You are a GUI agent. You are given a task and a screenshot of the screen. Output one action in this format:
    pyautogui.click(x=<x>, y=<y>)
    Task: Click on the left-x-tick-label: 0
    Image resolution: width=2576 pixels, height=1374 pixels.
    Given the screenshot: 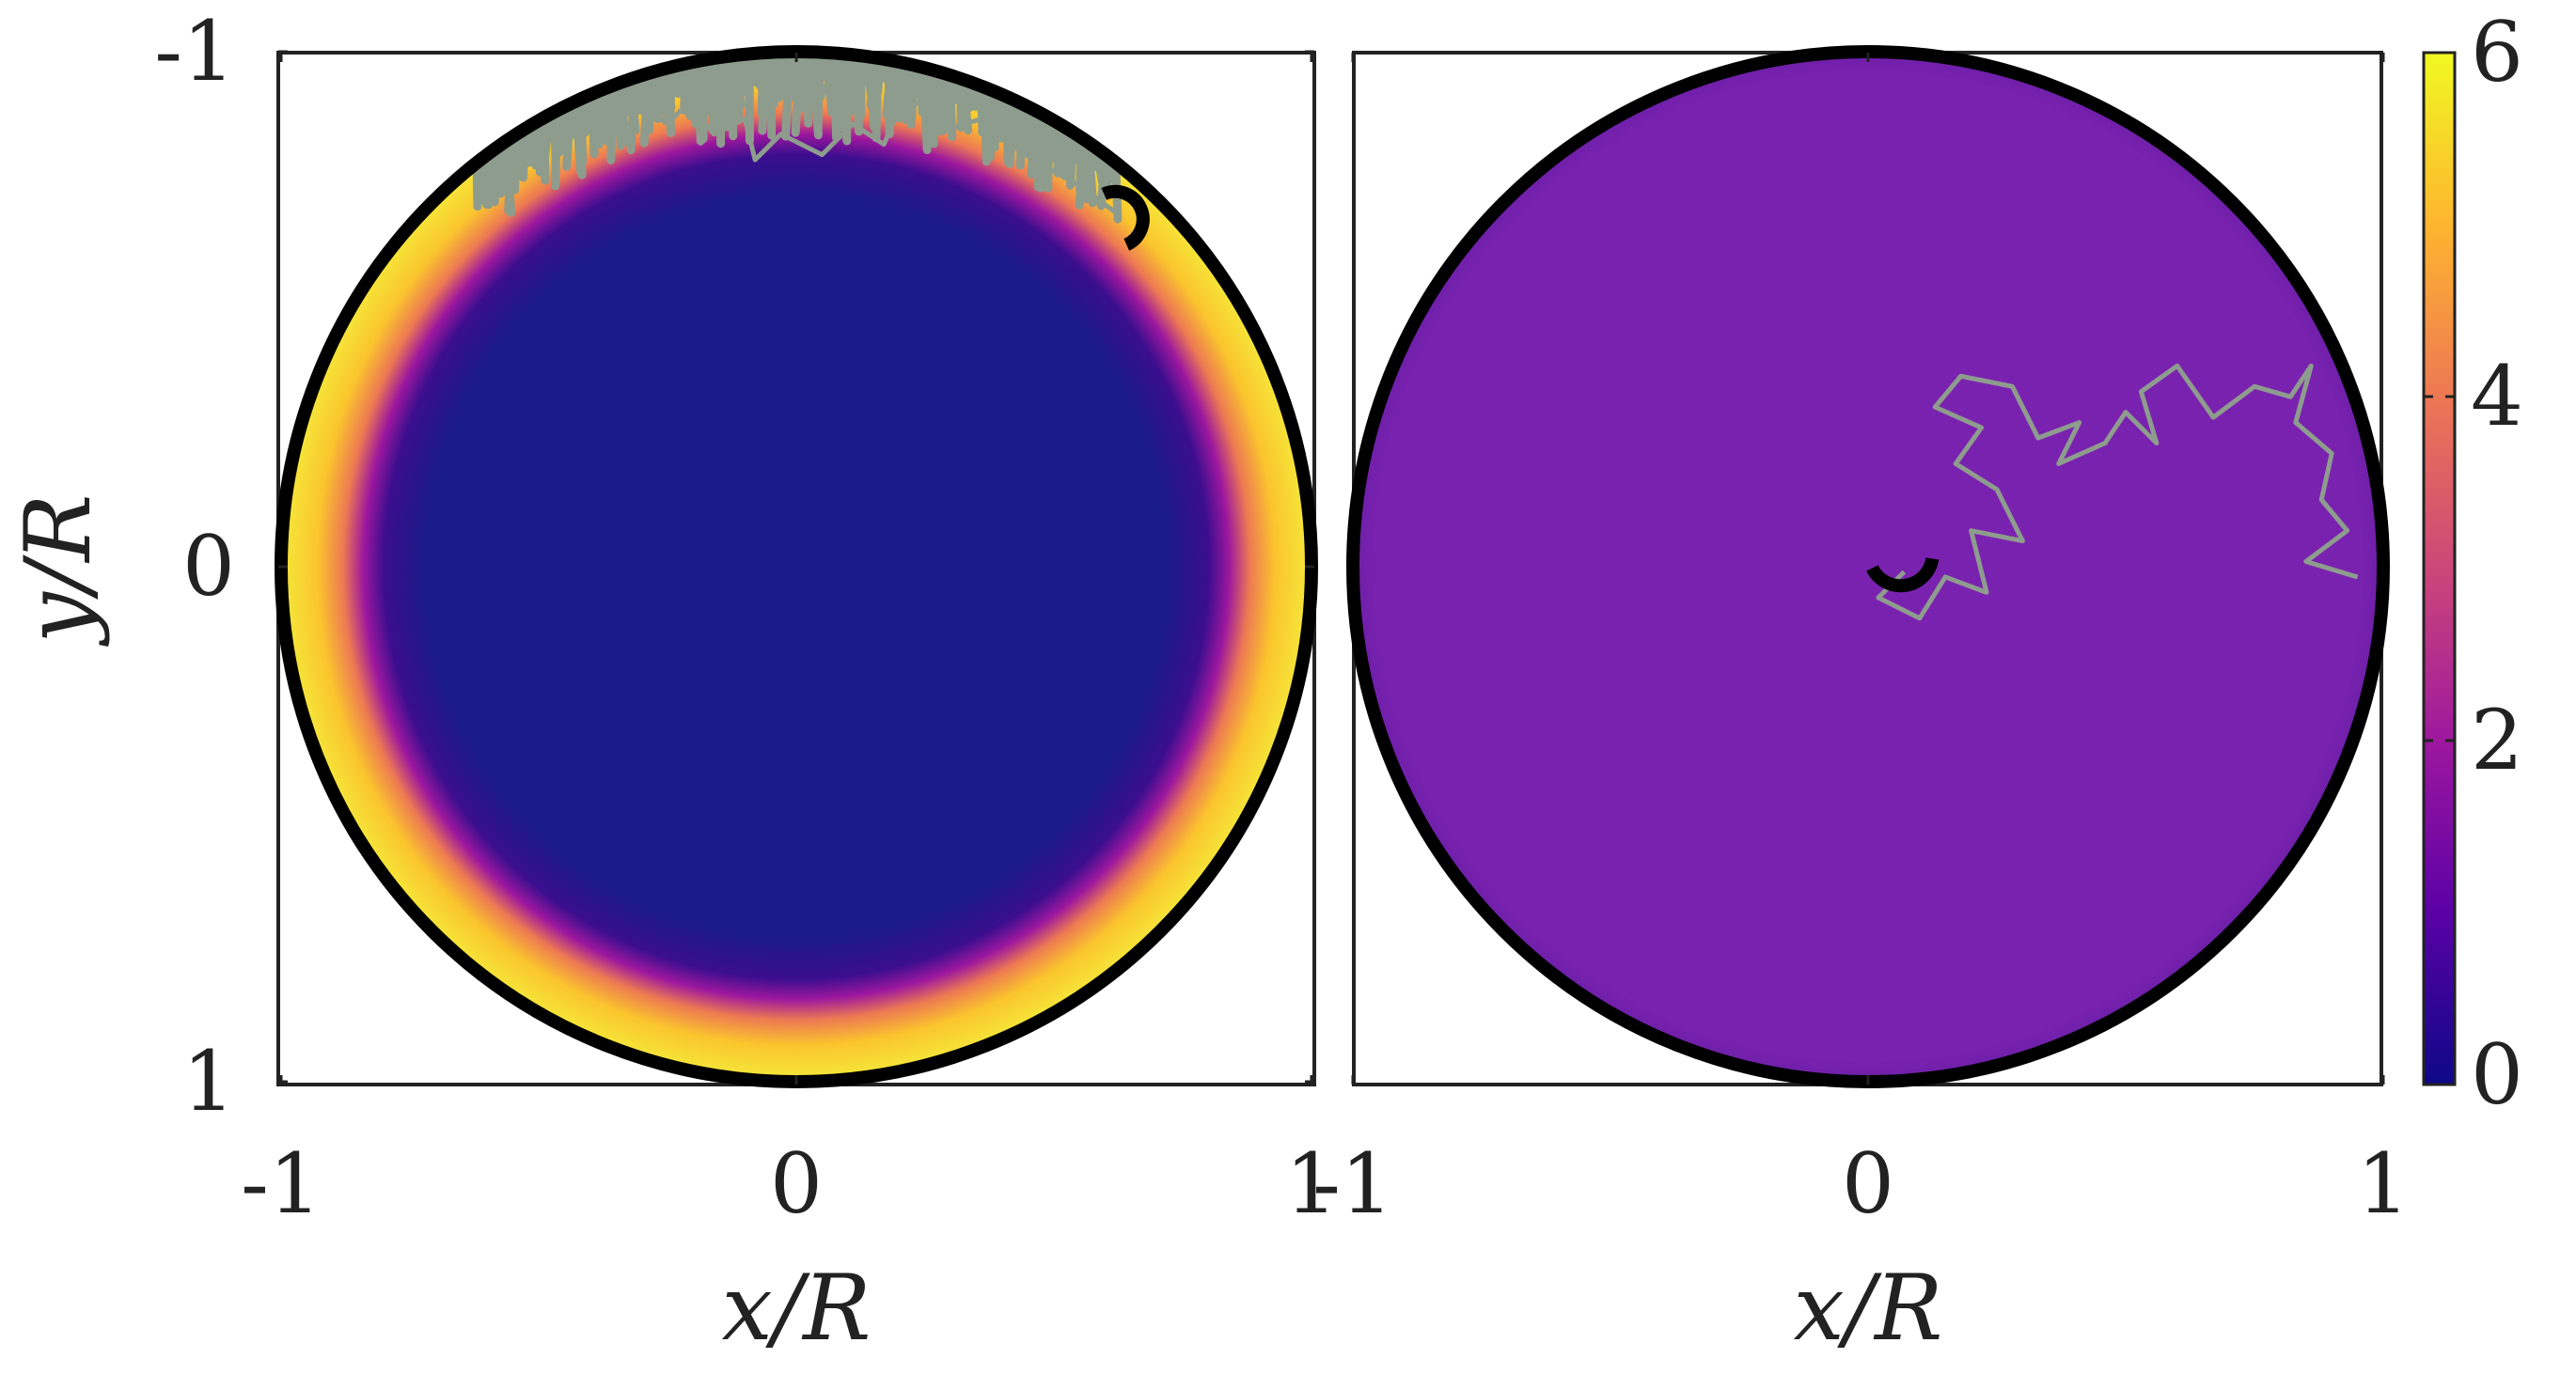 What is the action you would take?
    pyautogui.click(x=797, y=1183)
    